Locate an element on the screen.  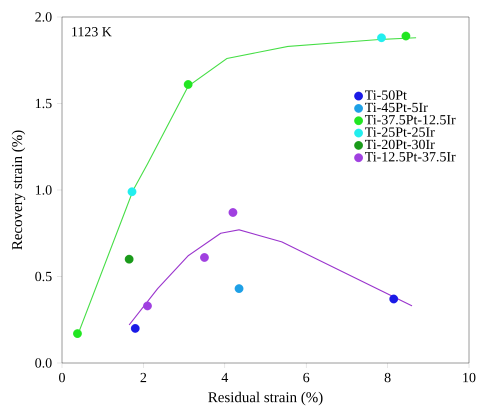
y-tick-label: 0.0 is located at coordinates (43, 363).